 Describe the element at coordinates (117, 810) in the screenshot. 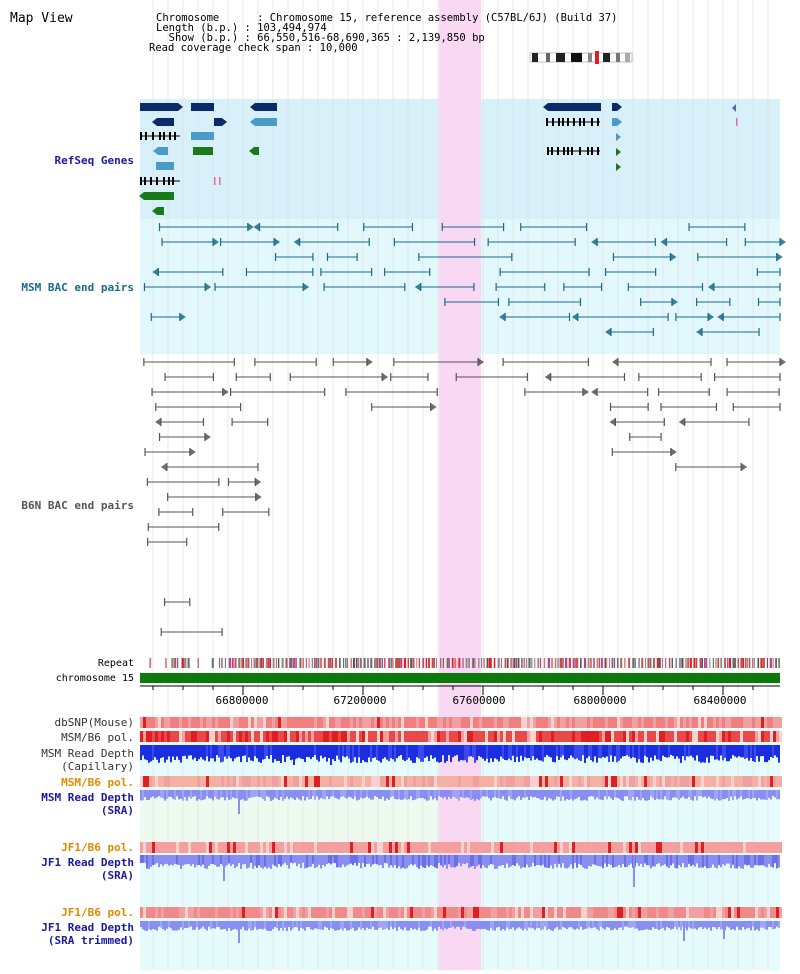

I see `msm-sra-sublabel: (SRA)` at that location.